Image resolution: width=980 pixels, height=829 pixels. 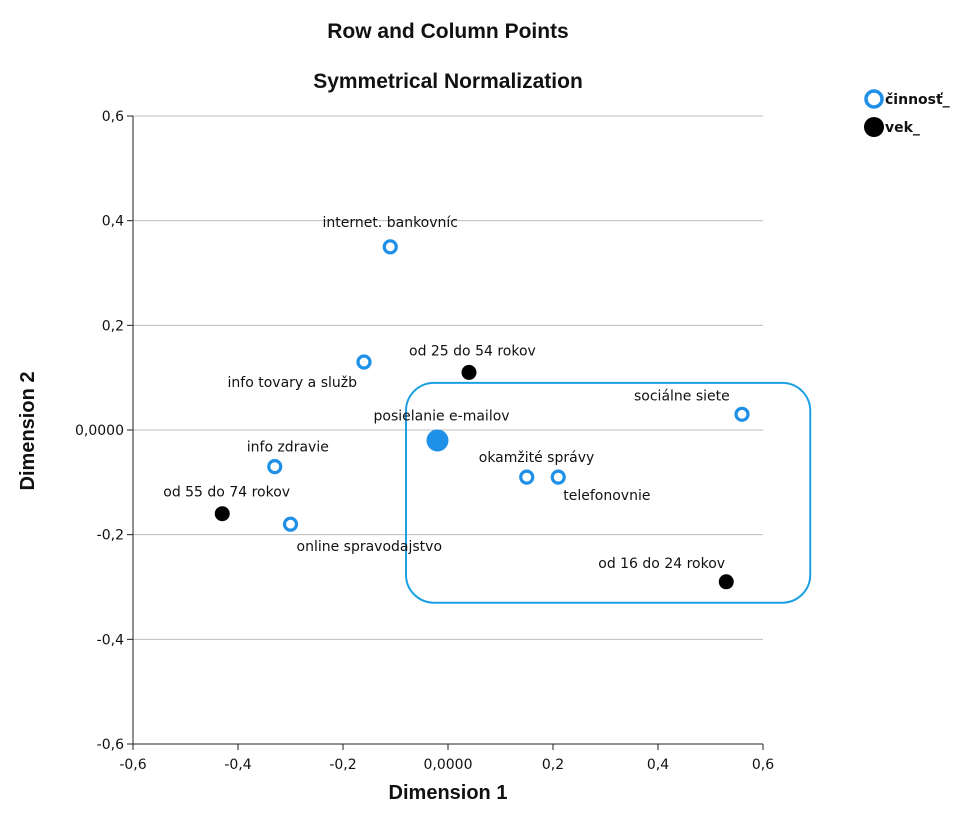 I want to click on x-axis-title: Dimension 1, so click(x=448, y=793).